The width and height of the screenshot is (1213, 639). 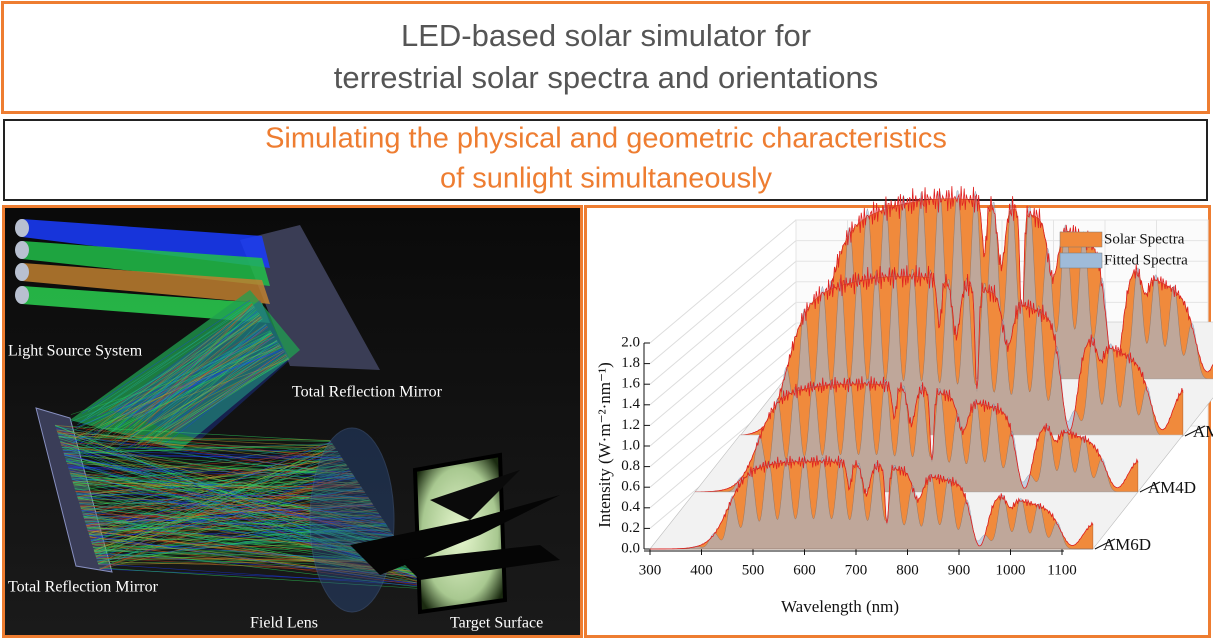 I want to click on series-pointer, so click(x=1150, y=487).